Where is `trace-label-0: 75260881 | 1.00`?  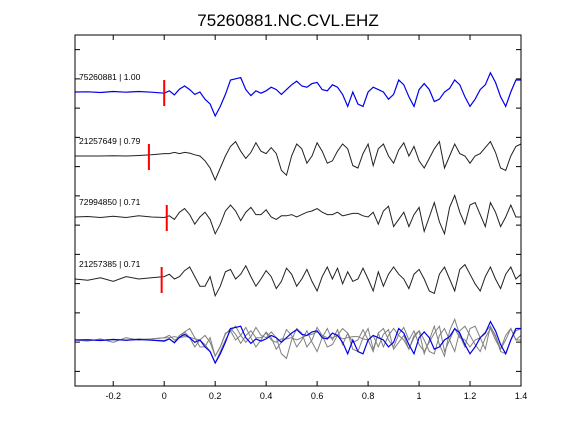 trace-label-0: 75260881 | 1.00 is located at coordinates (110, 77).